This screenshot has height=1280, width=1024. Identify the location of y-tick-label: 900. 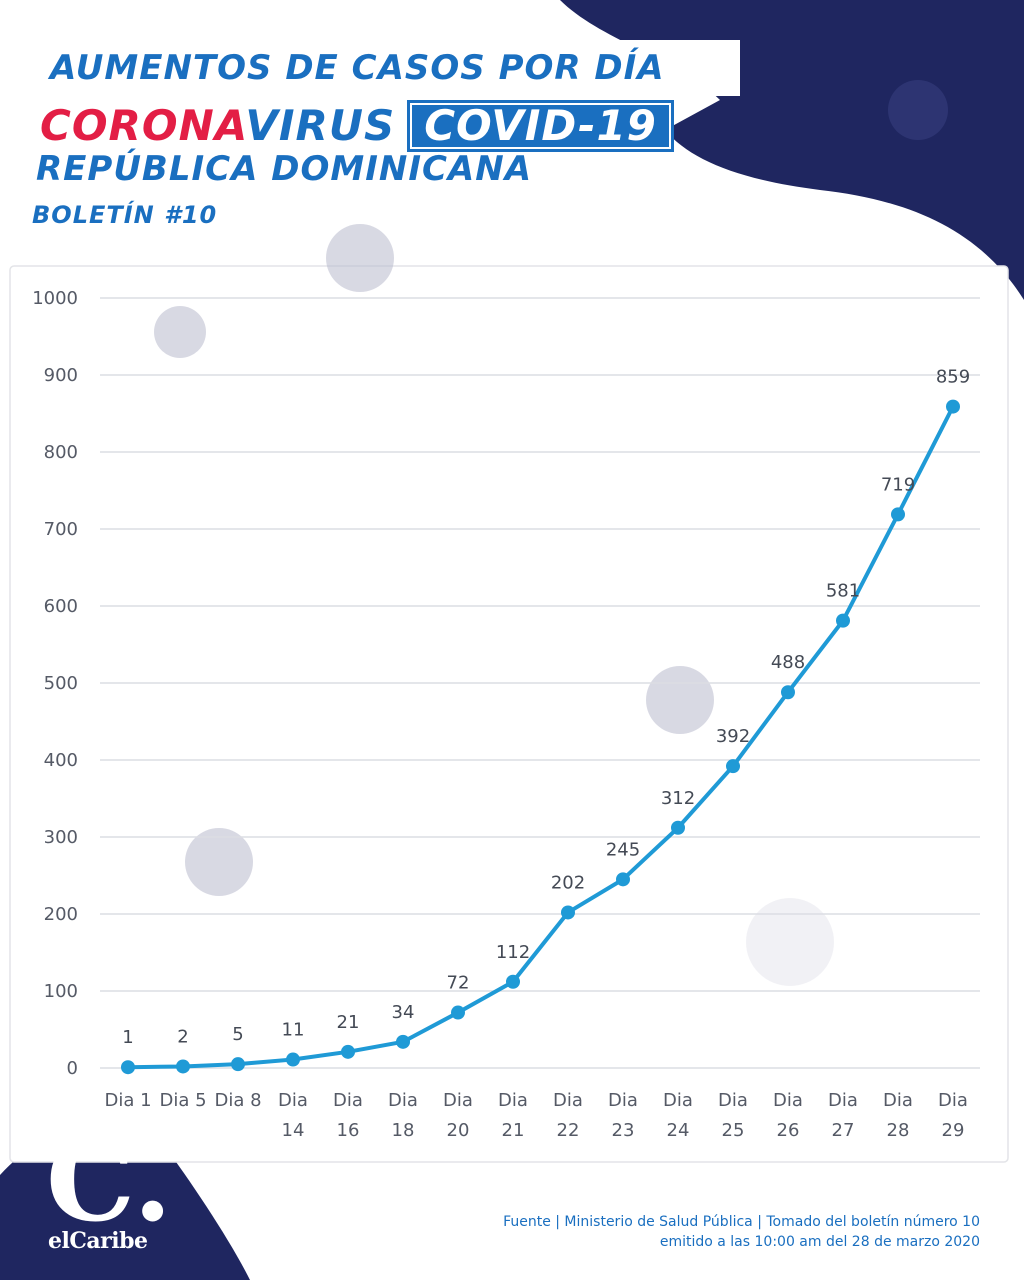
(61, 375).